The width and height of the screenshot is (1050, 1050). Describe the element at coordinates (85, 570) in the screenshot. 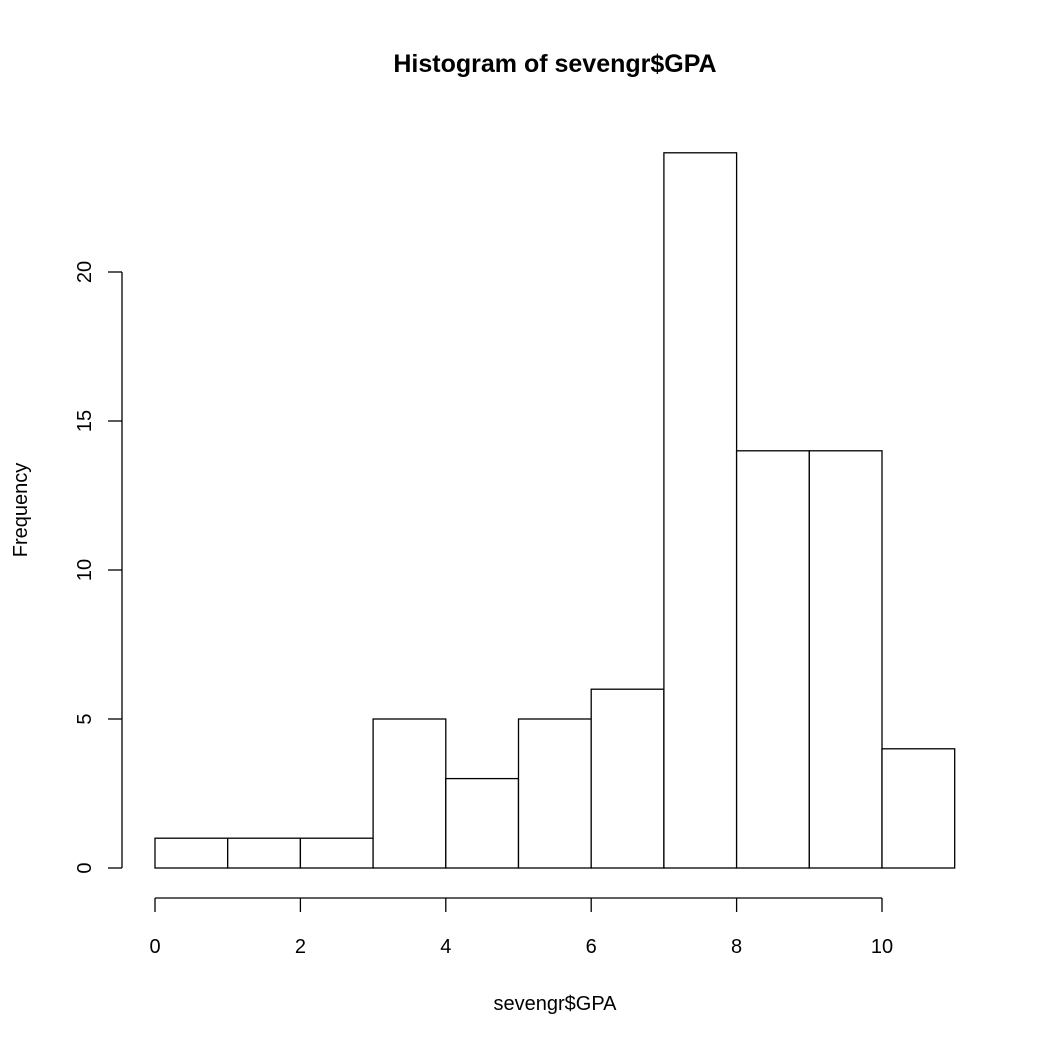

I see `y-tick-label-10: 10` at that location.